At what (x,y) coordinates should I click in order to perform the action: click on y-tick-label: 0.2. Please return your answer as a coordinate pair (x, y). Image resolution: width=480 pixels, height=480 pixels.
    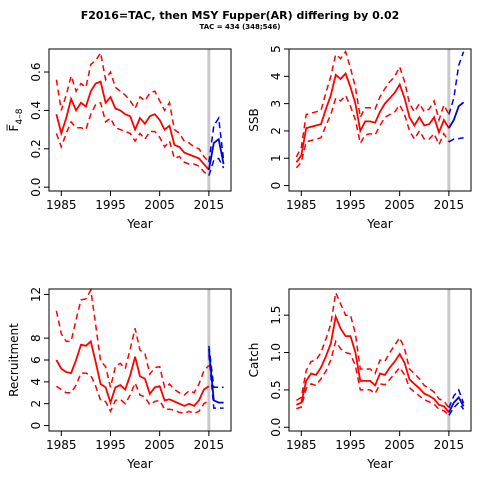
    Looking at the image, I should click on (36, 148).